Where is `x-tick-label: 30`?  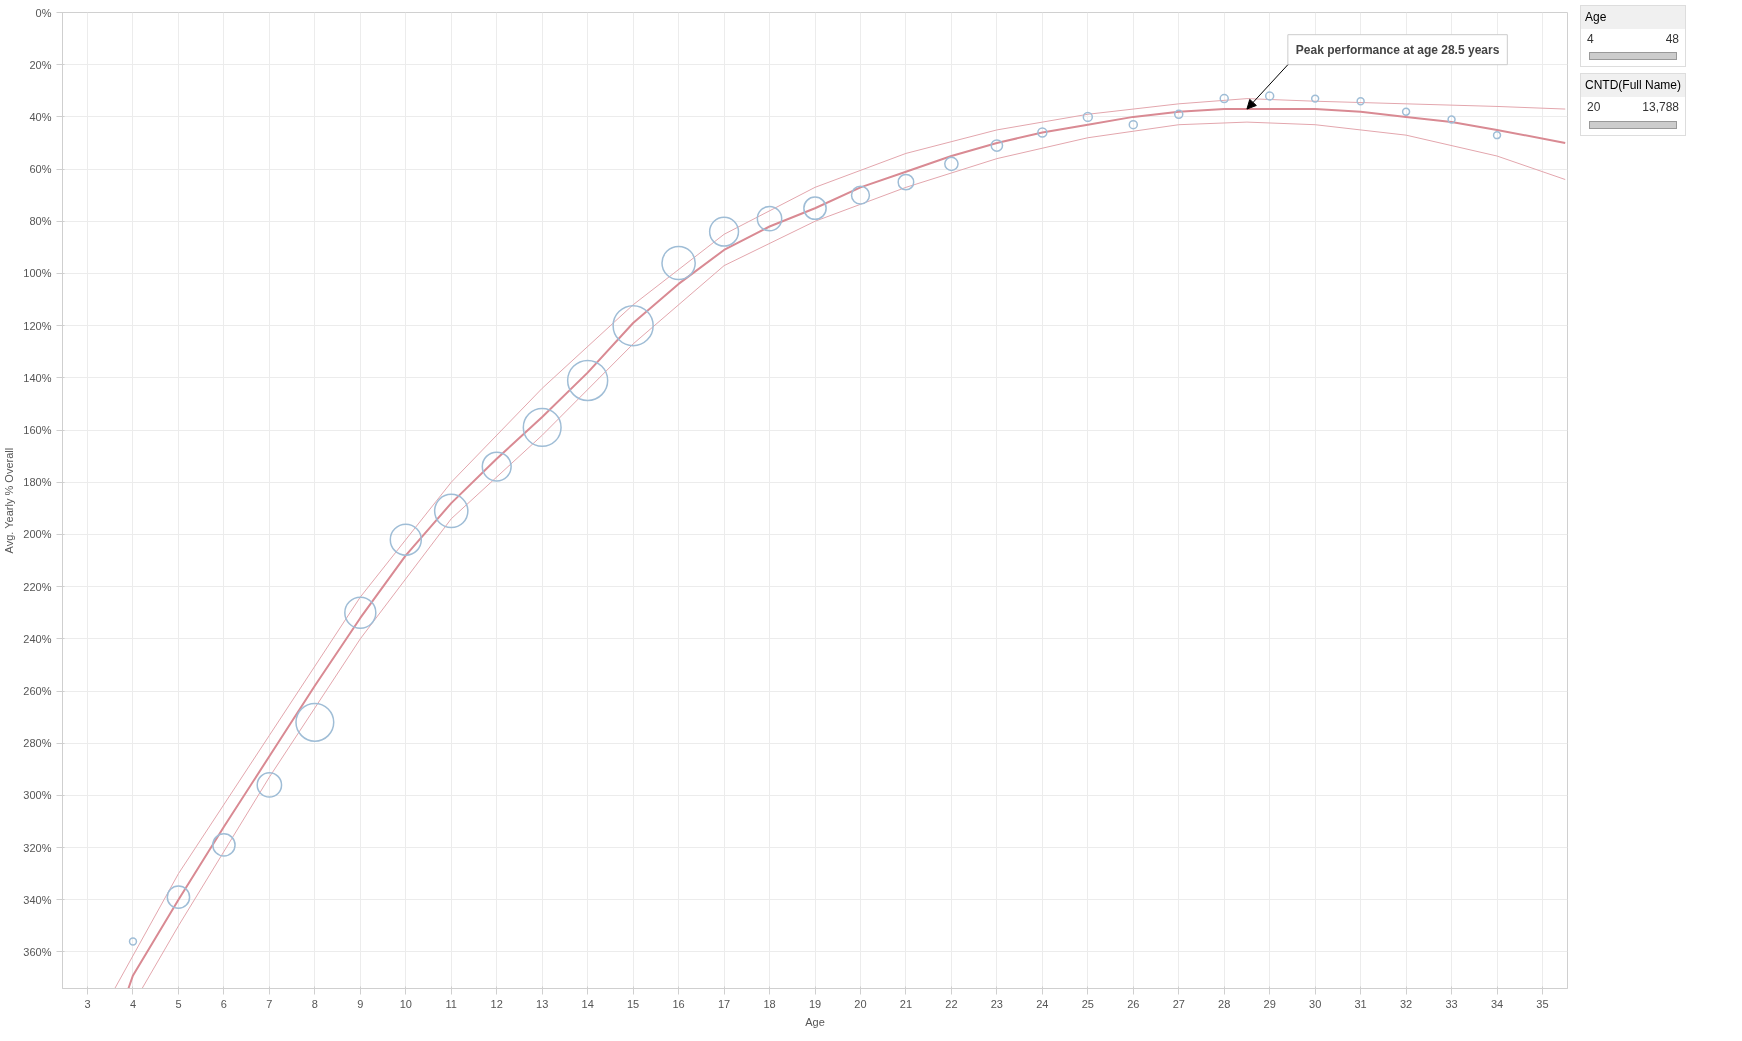 x-tick-label: 30 is located at coordinates (1315, 1003).